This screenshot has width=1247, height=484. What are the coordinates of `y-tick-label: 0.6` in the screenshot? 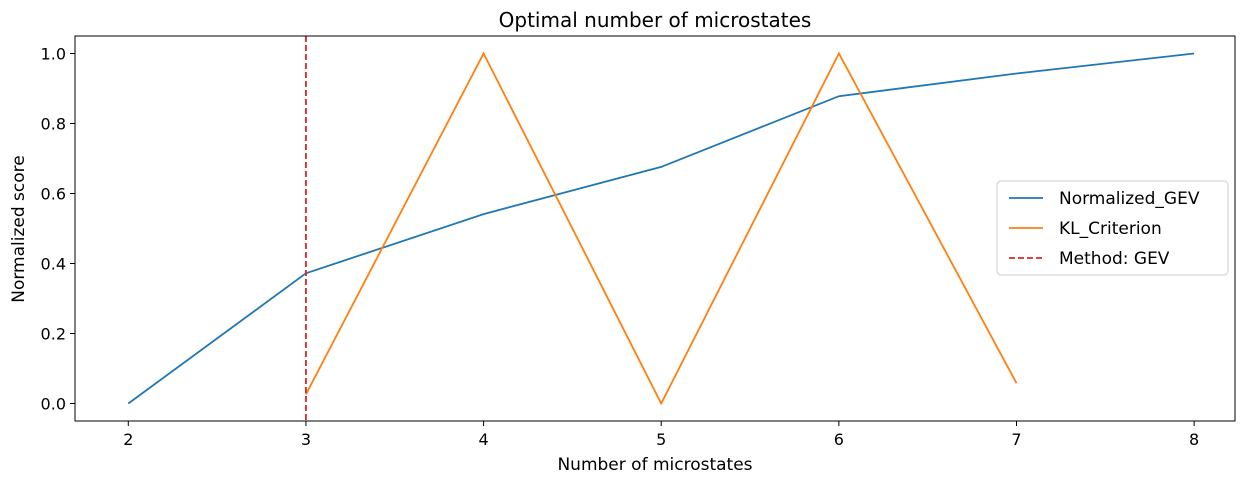 It's located at (53, 194).